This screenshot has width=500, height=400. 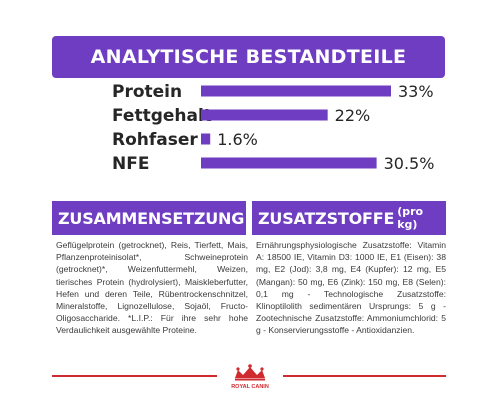 What do you see at coordinates (134, 376) in the screenshot?
I see `footer-line-left` at bounding box center [134, 376].